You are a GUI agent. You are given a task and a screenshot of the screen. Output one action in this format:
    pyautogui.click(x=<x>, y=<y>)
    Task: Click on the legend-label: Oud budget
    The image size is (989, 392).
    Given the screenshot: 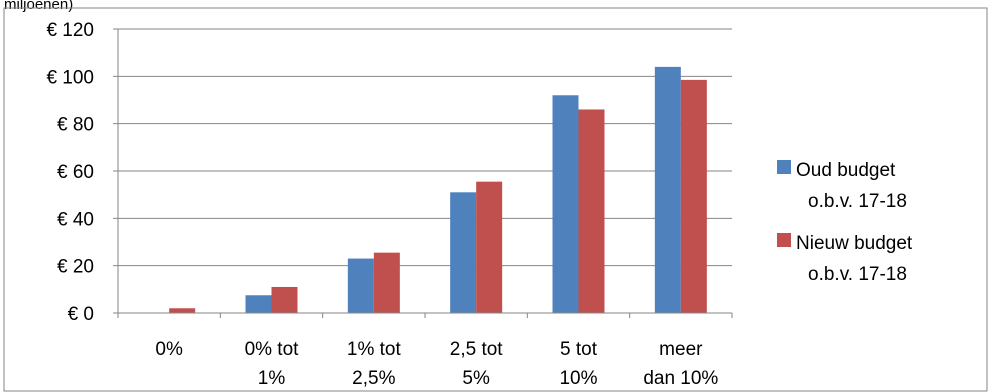 What is the action you would take?
    pyautogui.click(x=846, y=170)
    